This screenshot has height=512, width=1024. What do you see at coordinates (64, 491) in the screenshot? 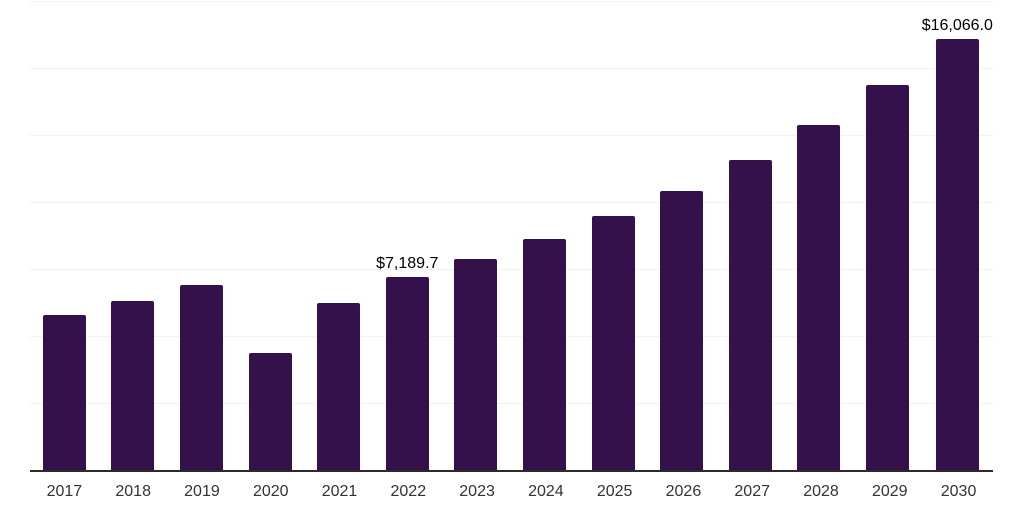
I see `x-tick-label-2017: 2017` at bounding box center [64, 491].